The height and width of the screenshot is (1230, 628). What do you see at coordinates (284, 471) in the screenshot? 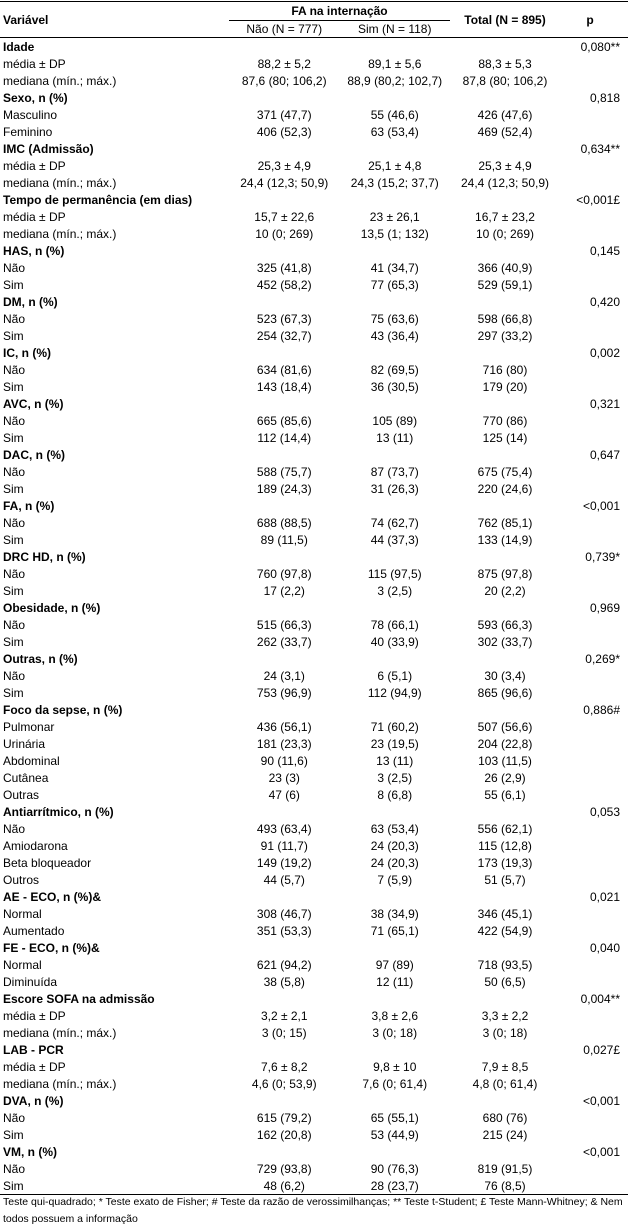
I see `value-nao: 588 (75,7)` at bounding box center [284, 471].